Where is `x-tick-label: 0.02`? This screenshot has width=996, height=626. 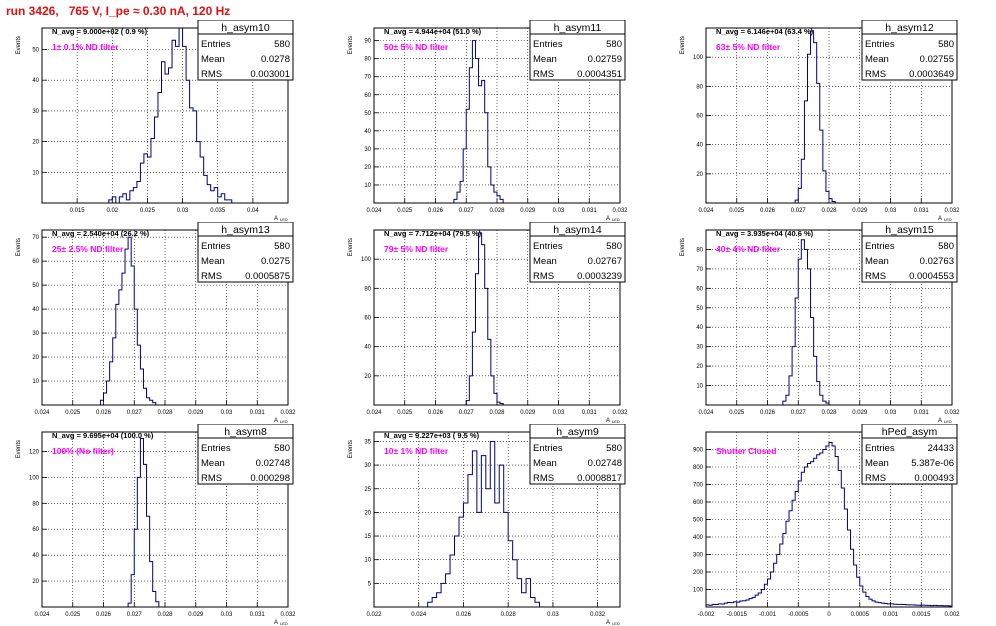
x-tick-label: 0.02 is located at coordinates (112, 211).